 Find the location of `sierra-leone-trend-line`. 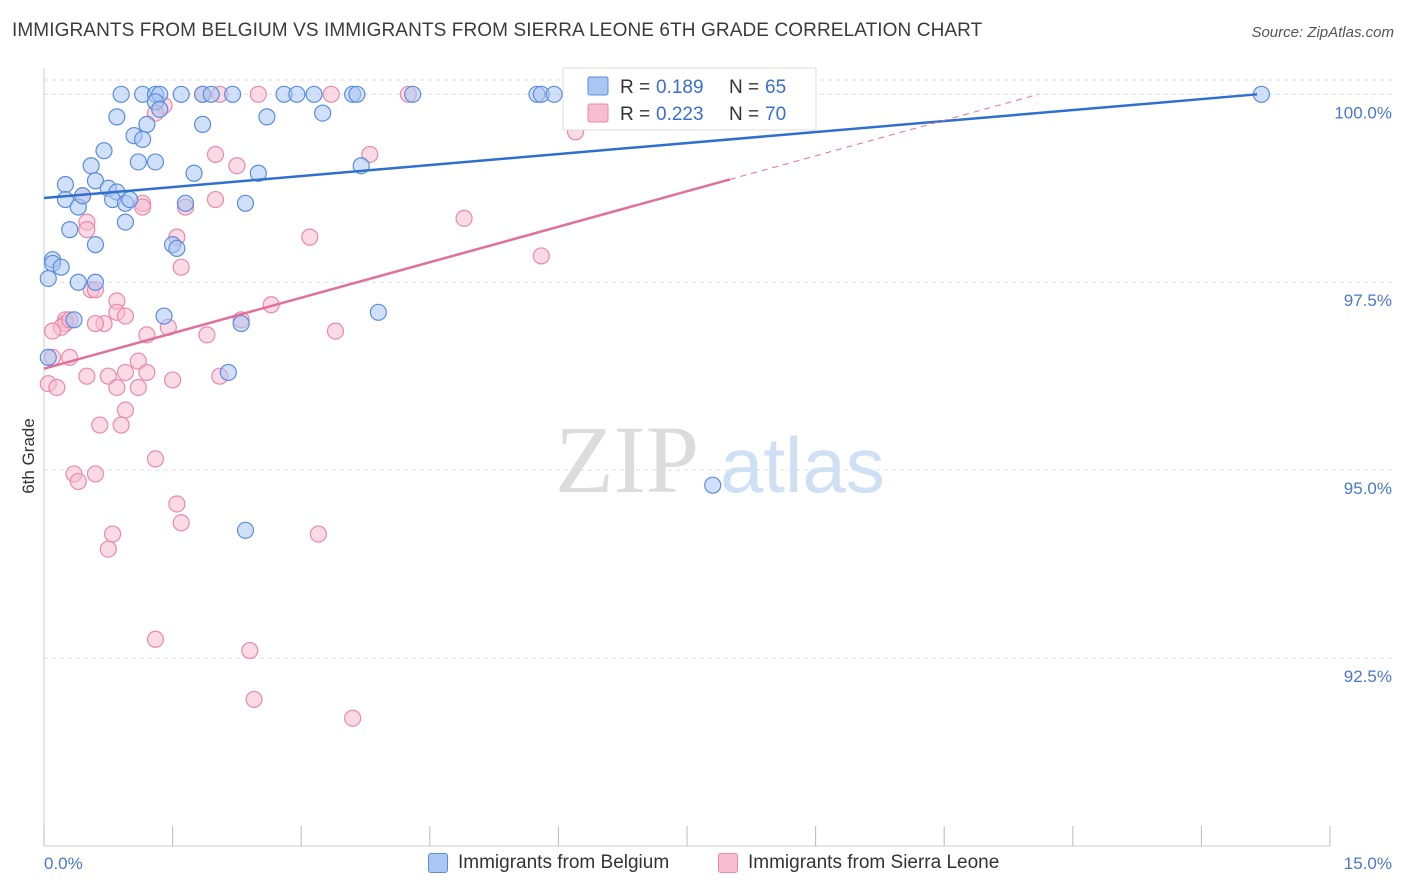

sierra-leone-trend-line is located at coordinates (387, 274).